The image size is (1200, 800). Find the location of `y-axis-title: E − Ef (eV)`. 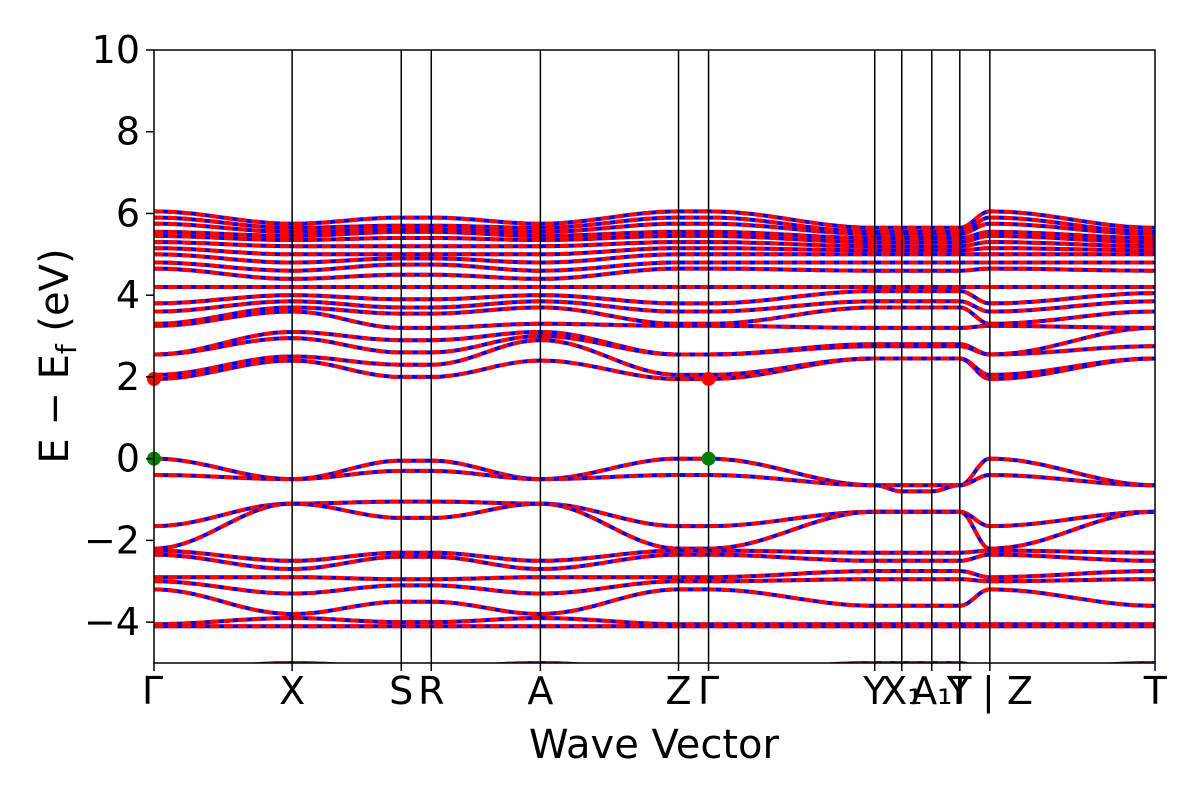

y-axis-title: E − Ef (eV) is located at coordinates (57, 355).